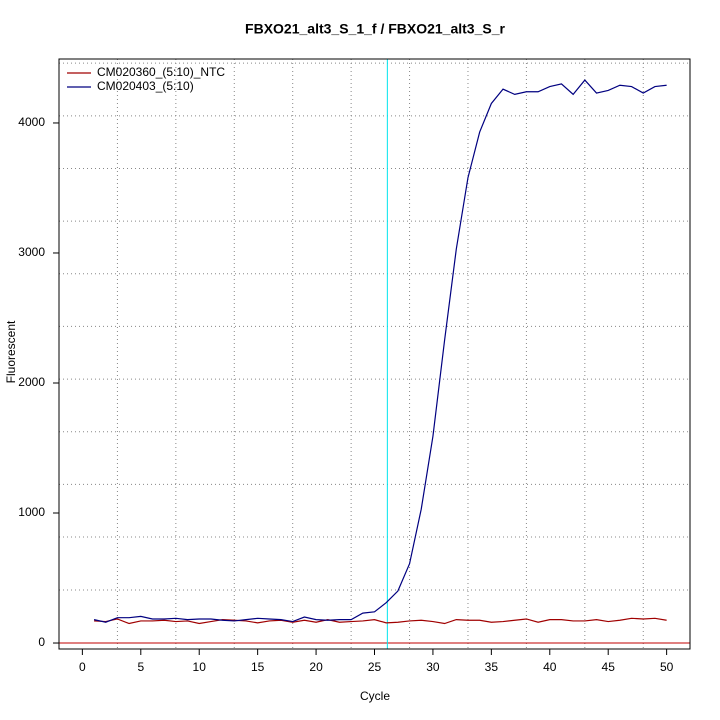 The image size is (720, 720). What do you see at coordinates (140, 667) in the screenshot?
I see `x-tick-label: 5` at bounding box center [140, 667].